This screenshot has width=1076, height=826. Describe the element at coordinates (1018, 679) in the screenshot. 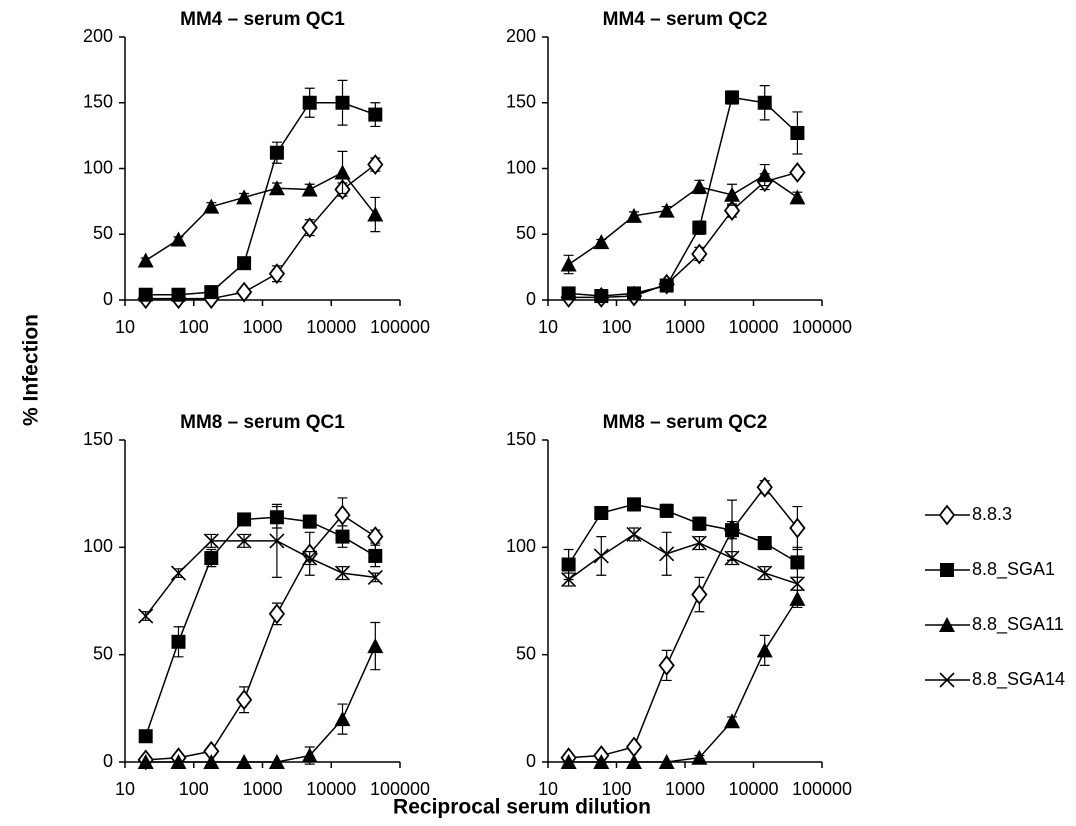

I see `legend-label: 8.8_SGA14` at that location.